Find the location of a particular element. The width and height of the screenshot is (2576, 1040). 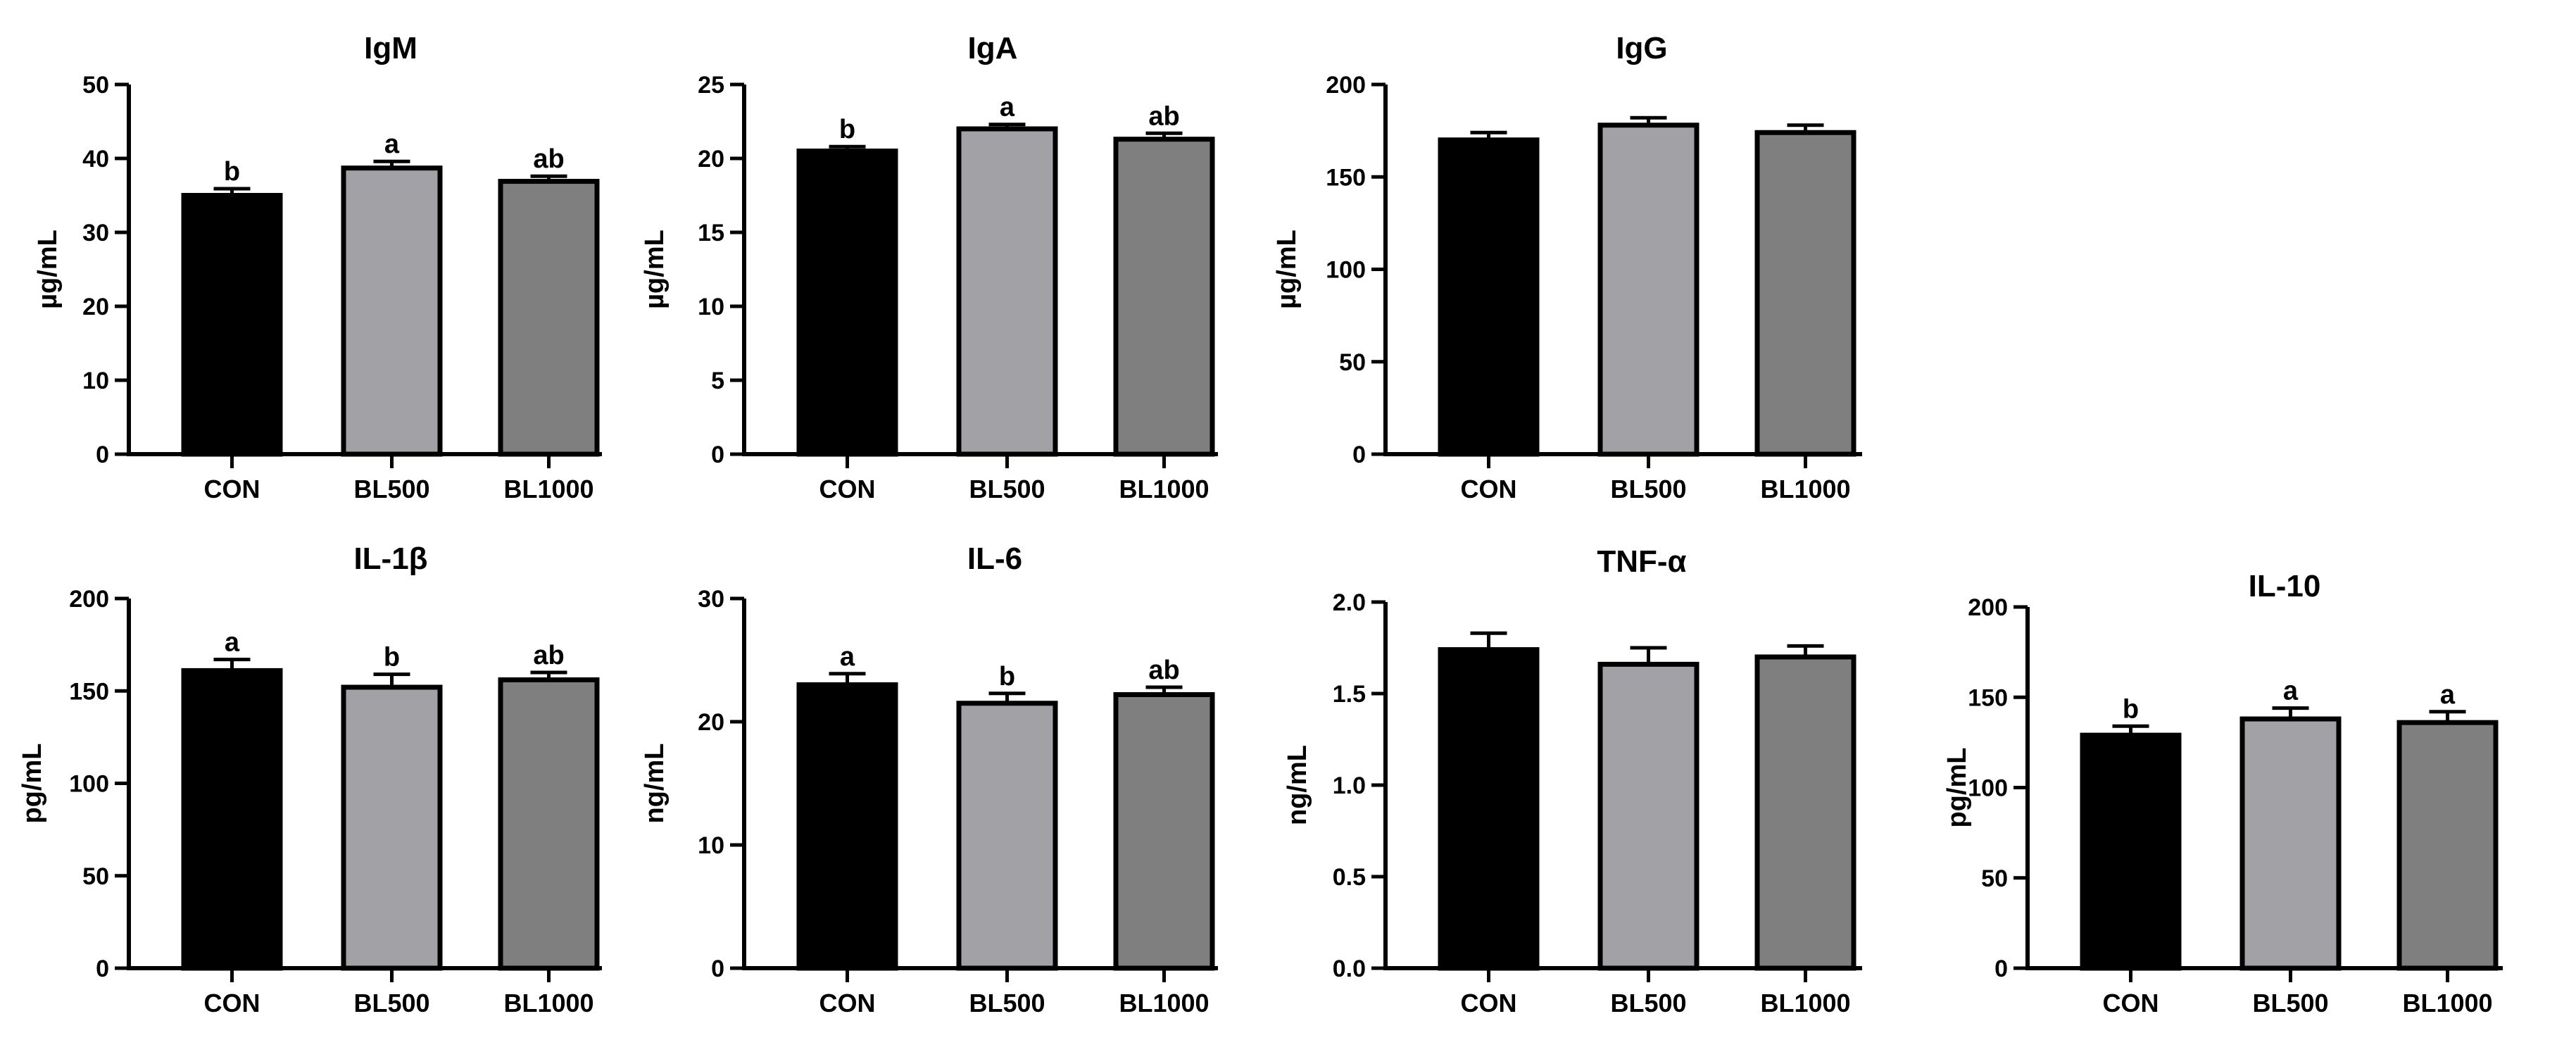

chart-title: TNF-α is located at coordinates (1641, 561).